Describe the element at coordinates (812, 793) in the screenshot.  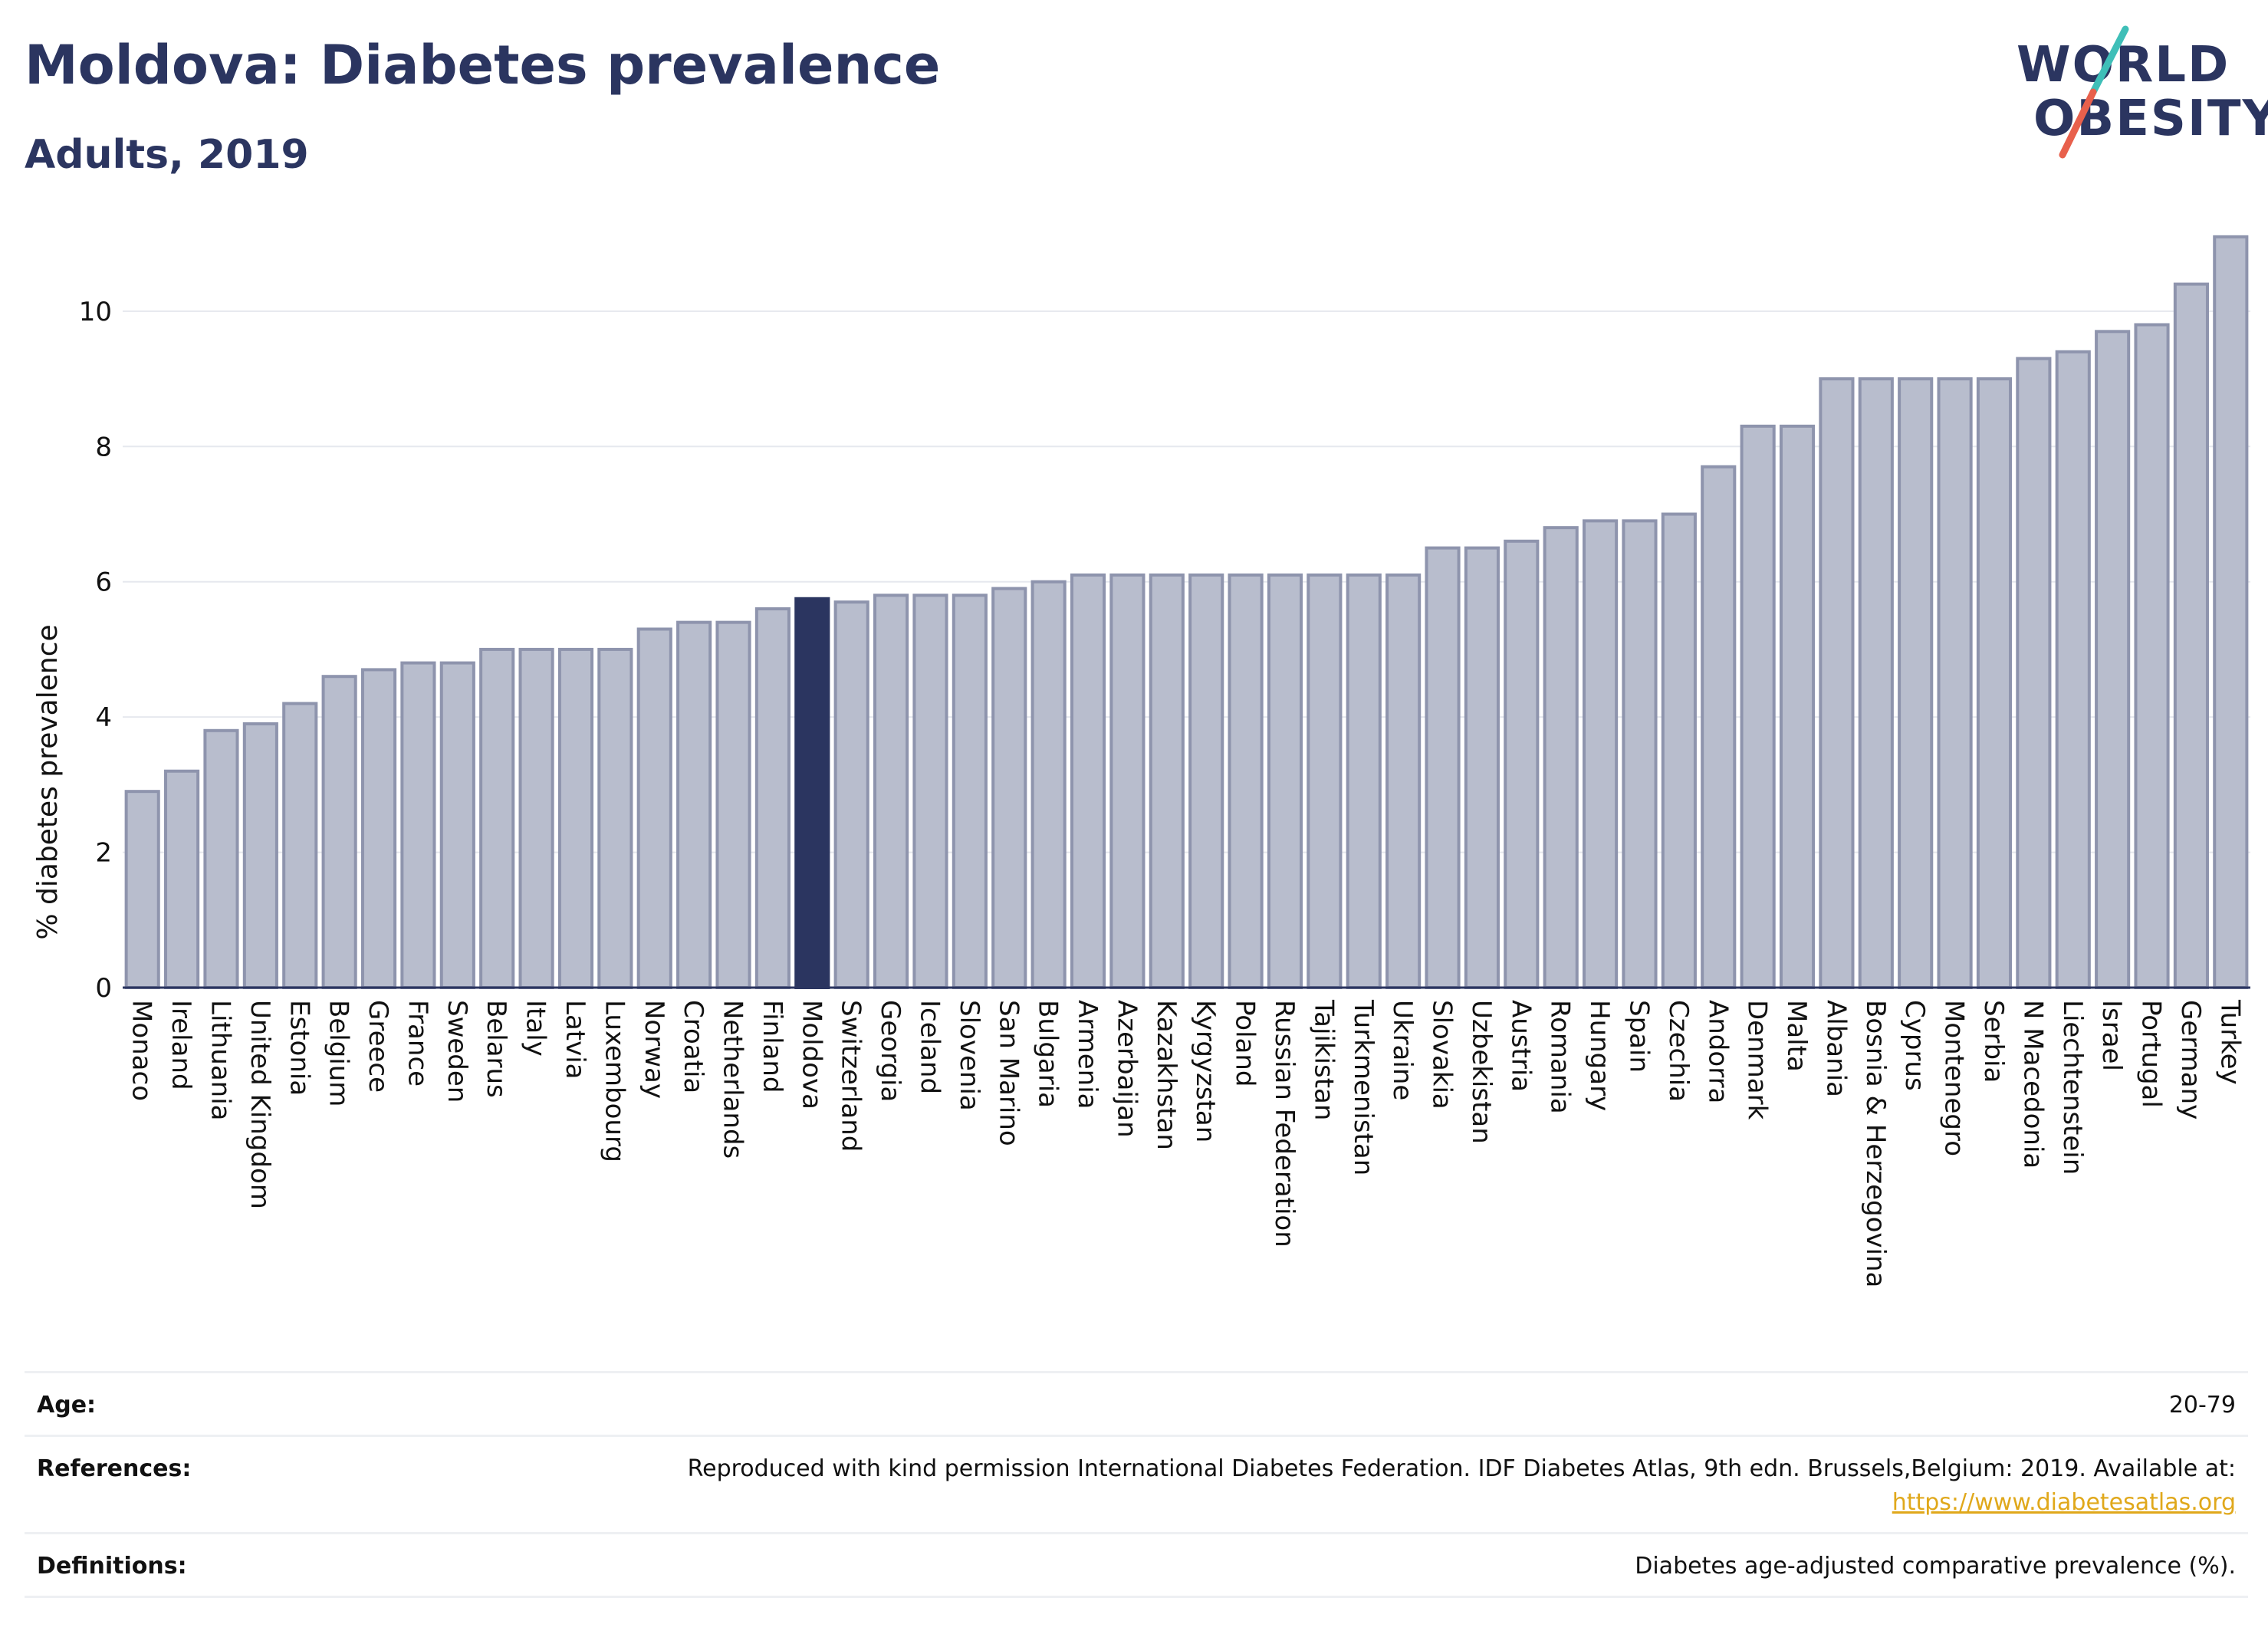
I see `bar-highlighted` at that location.